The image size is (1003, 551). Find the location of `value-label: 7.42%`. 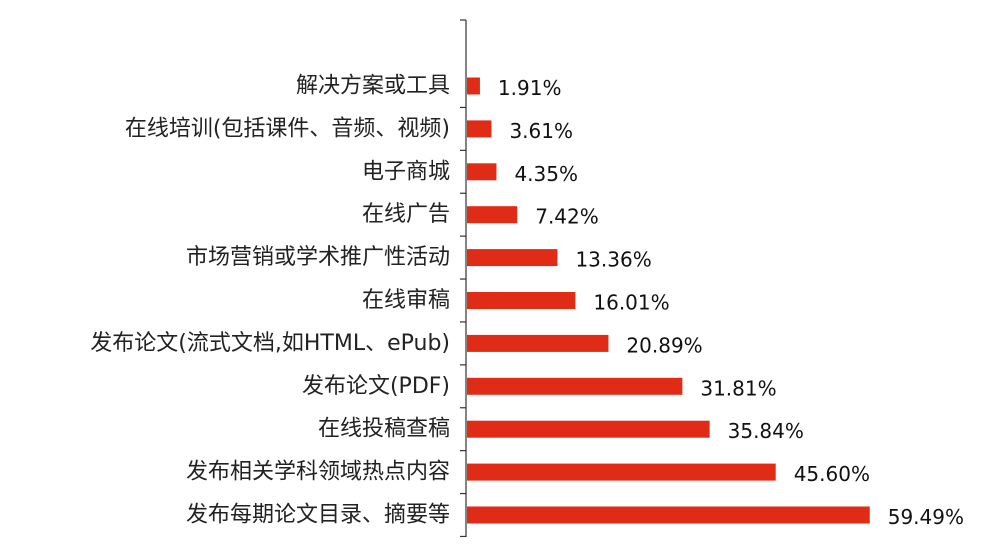

value-label: 7.42% is located at coordinates (567, 217).